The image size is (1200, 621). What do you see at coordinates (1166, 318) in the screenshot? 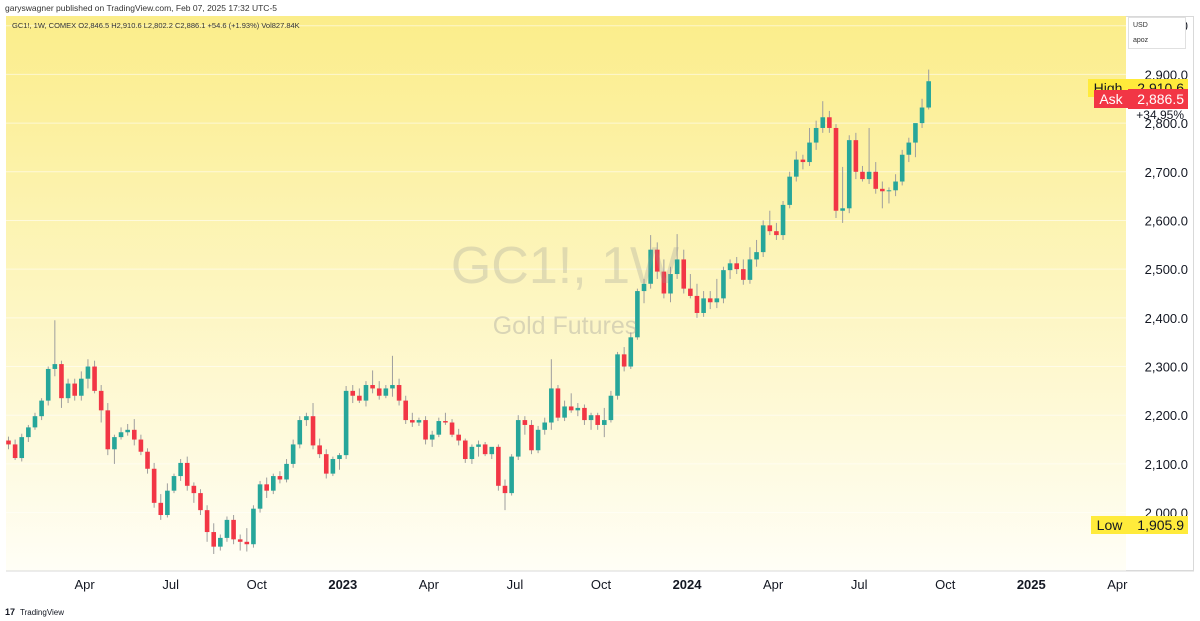
I see `y-tick-label: 2,400.0` at bounding box center [1166, 318].